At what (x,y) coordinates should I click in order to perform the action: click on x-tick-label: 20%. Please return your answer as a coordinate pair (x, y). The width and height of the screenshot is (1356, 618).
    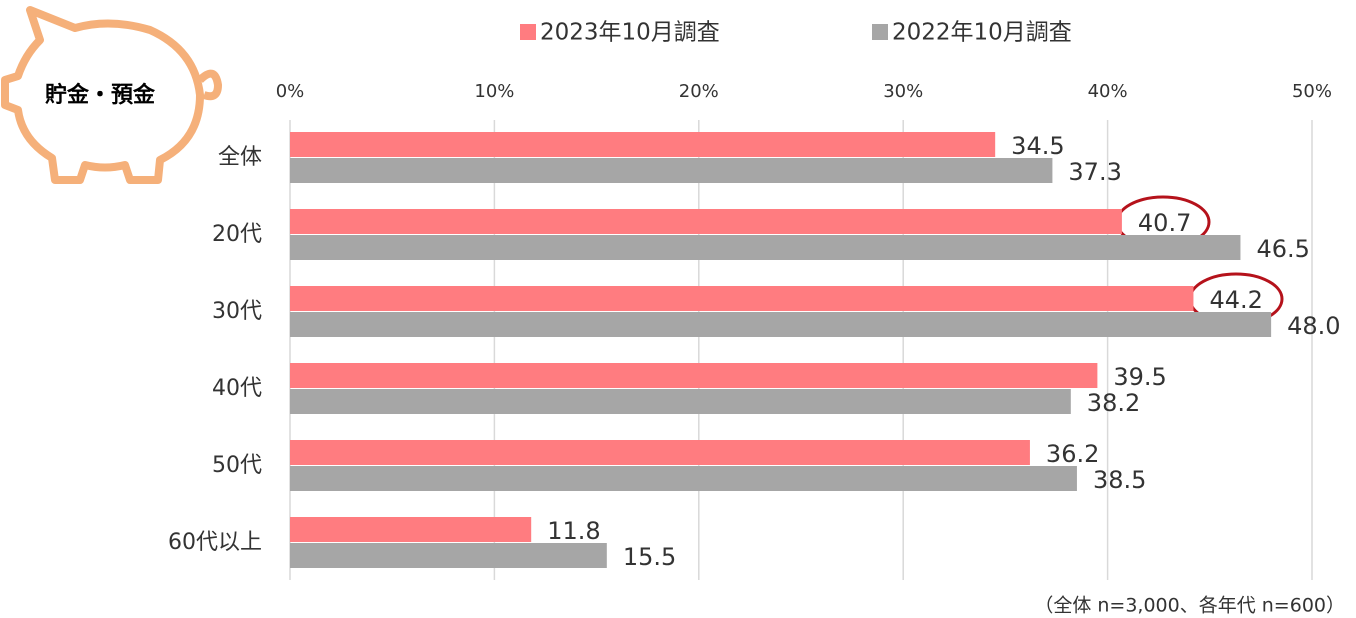
    Looking at the image, I should click on (699, 91).